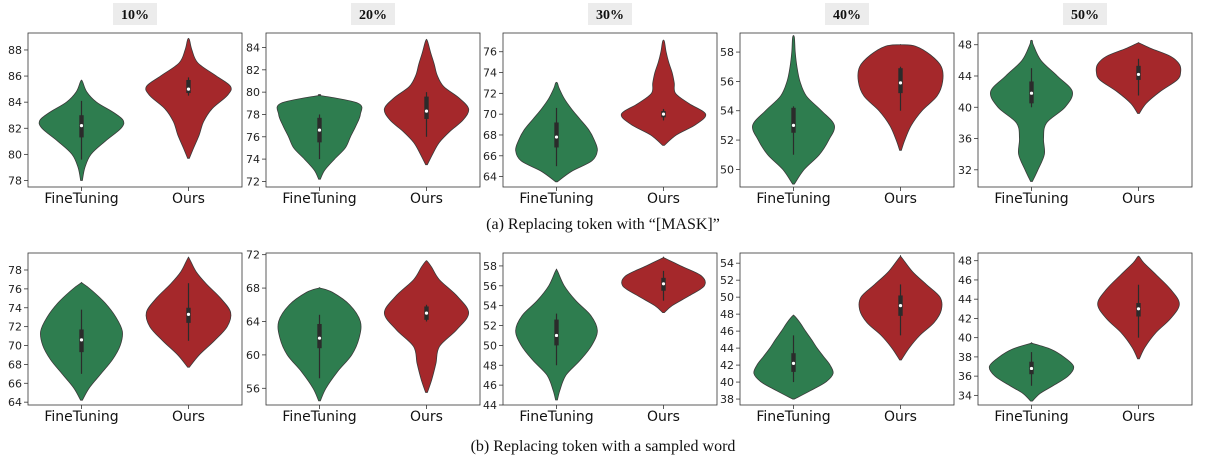  What do you see at coordinates (15, 308) in the screenshot?
I see `y-tick-label: 74` at bounding box center [15, 308].